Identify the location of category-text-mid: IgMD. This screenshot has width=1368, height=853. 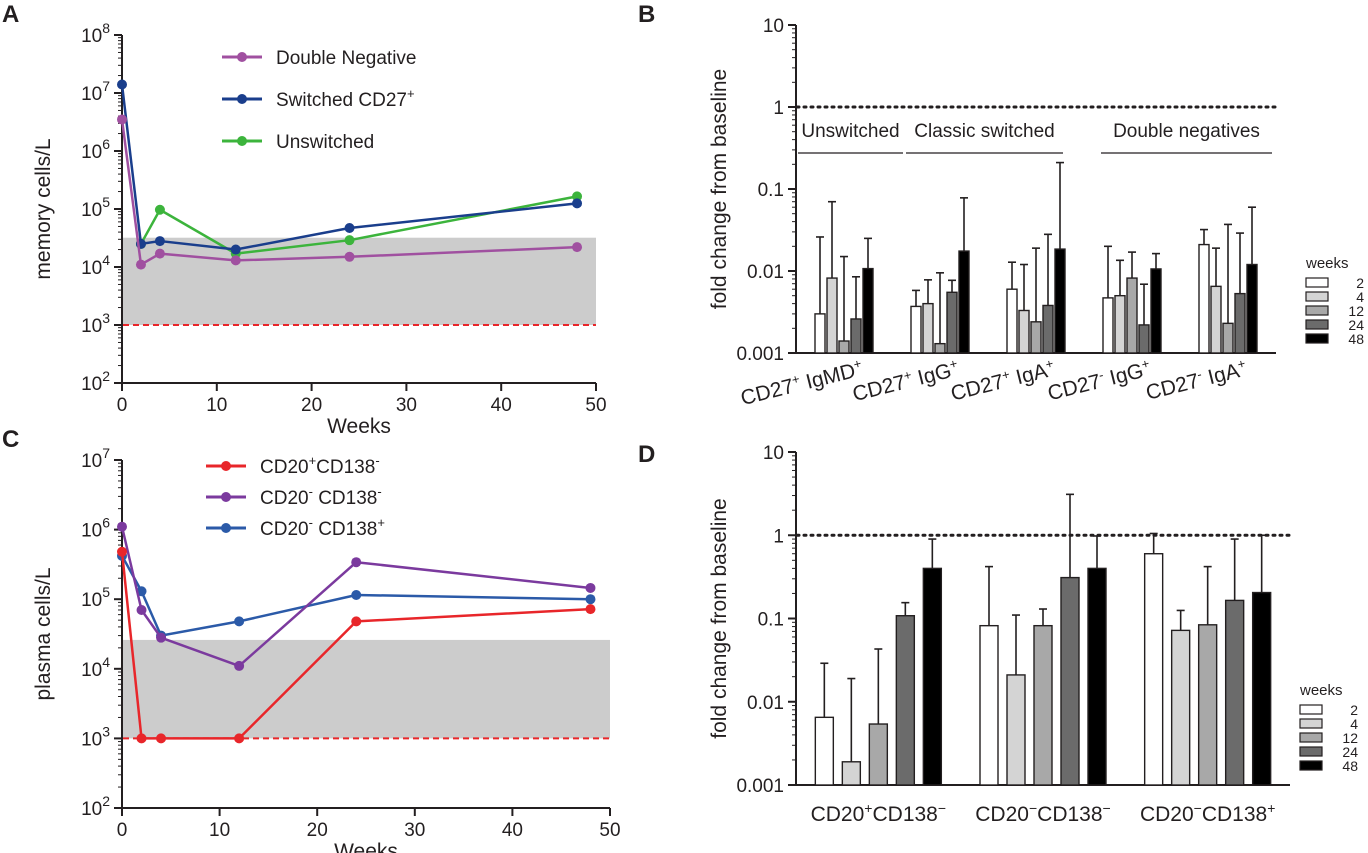
(828, 377).